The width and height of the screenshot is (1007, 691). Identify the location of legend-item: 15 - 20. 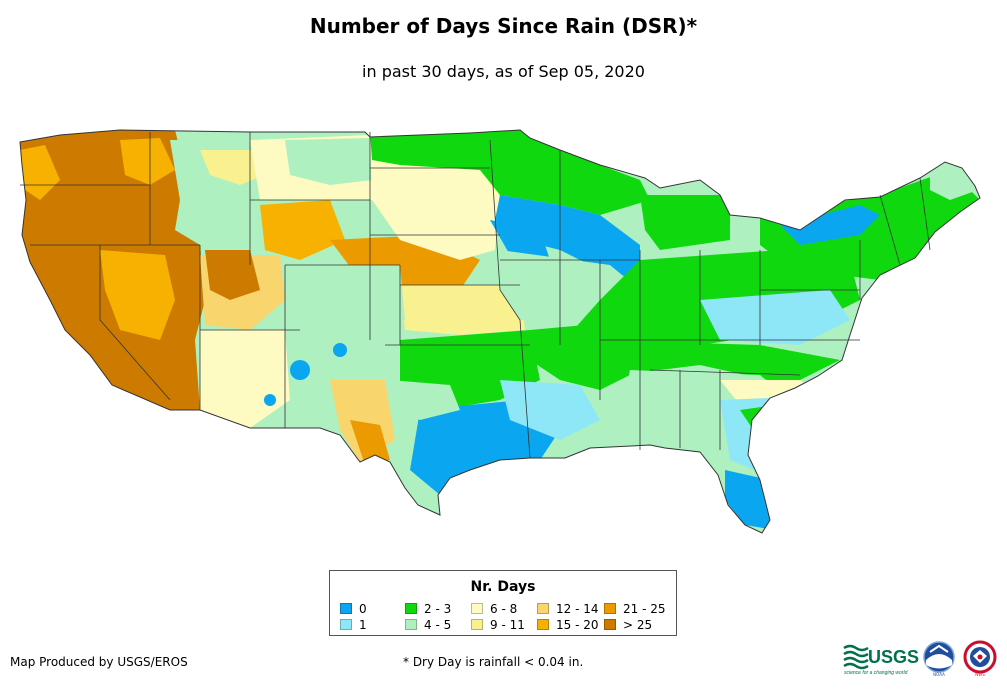
(568, 625).